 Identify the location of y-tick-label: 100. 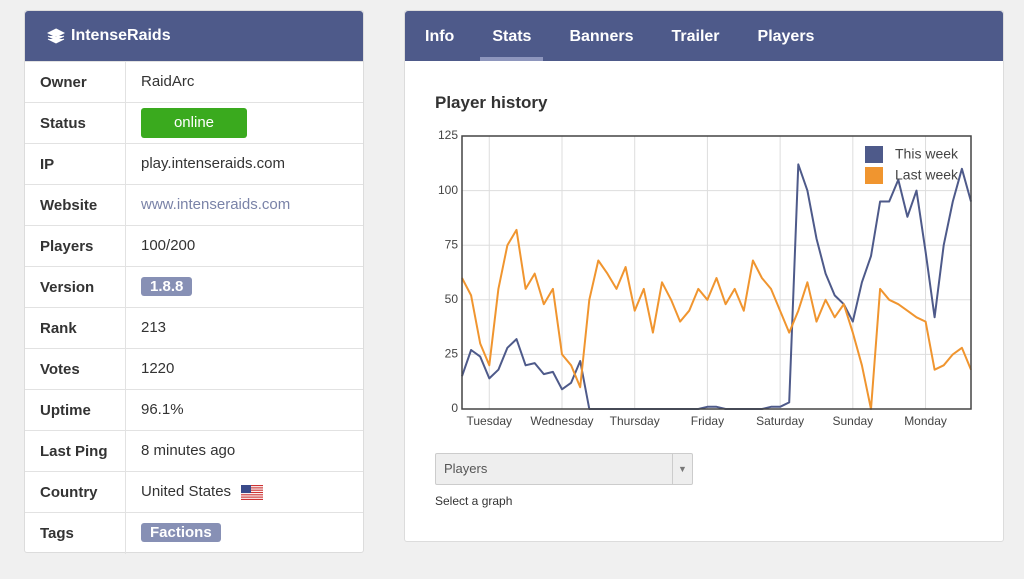
(448, 190).